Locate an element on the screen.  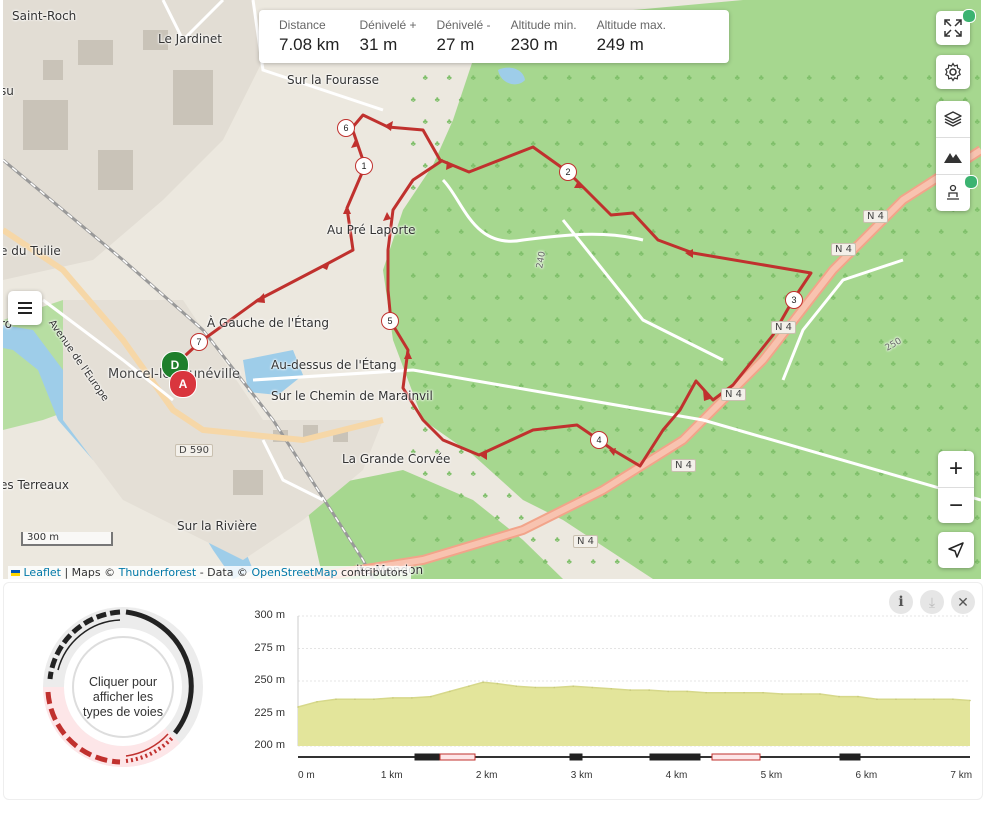
locate-button is located at coordinates (956, 550).